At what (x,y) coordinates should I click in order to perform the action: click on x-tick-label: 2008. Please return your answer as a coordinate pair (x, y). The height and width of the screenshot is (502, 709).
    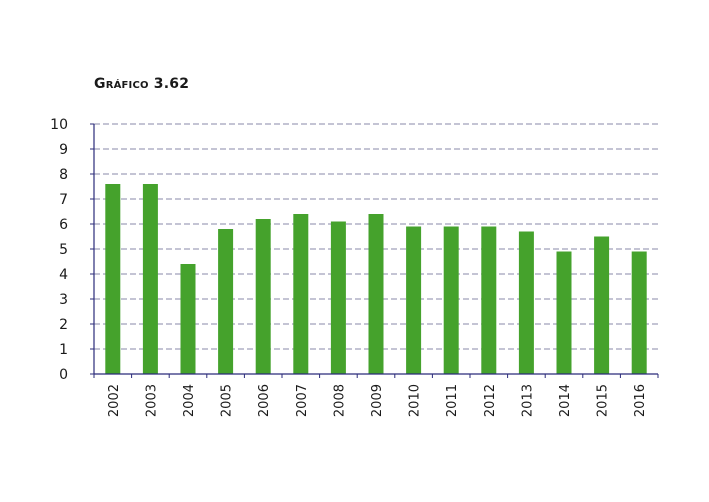
    Looking at the image, I should click on (339, 400).